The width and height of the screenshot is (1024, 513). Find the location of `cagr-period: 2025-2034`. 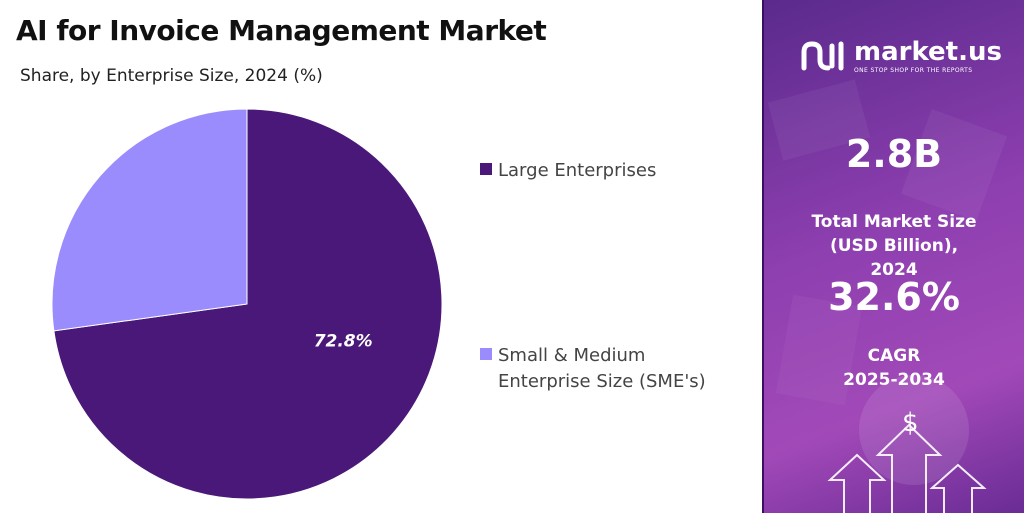

cagr-period: 2025-2034 is located at coordinates (894, 380).